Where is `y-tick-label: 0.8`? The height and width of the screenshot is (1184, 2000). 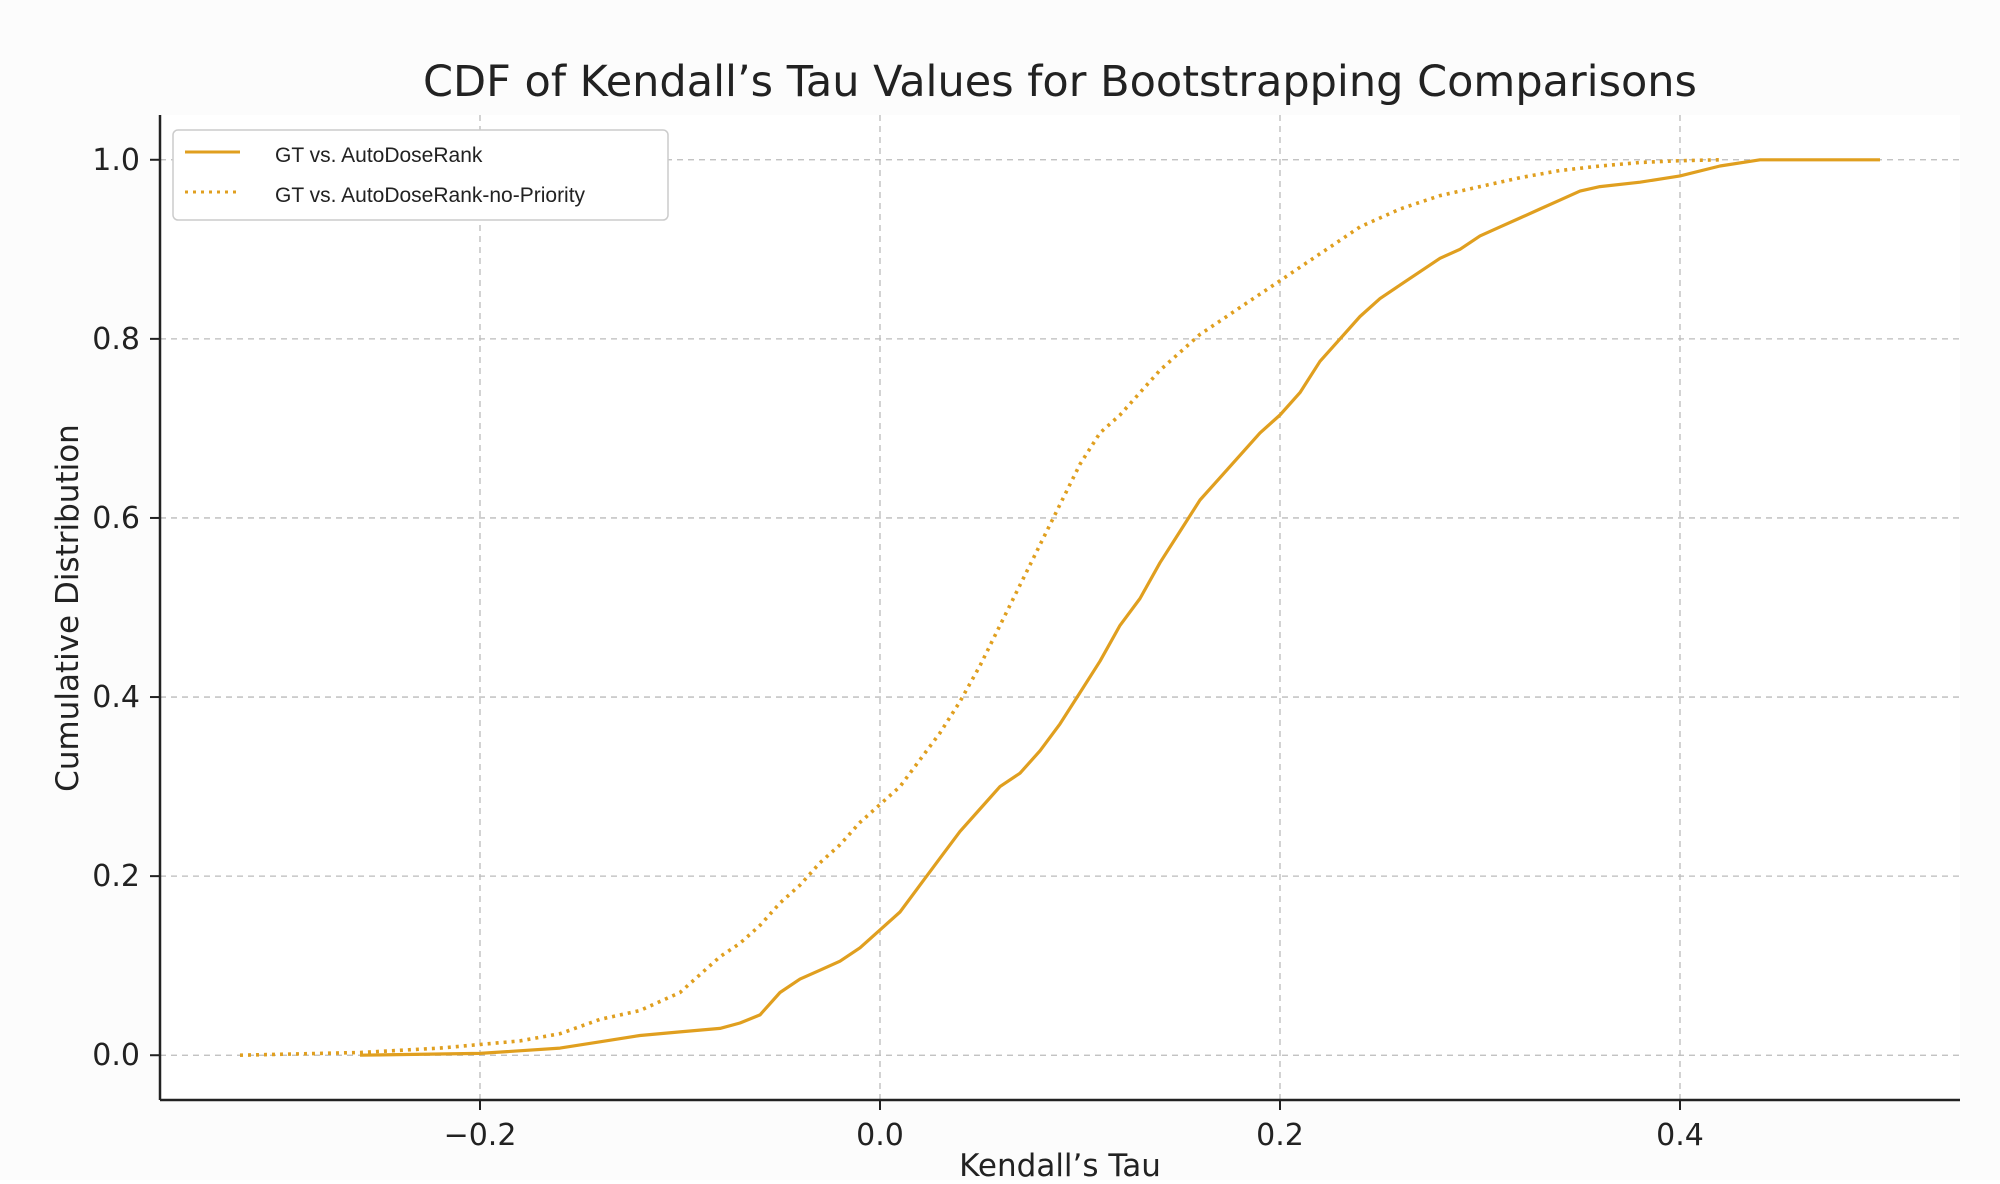
y-tick-label: 0.8 is located at coordinates (116, 339).